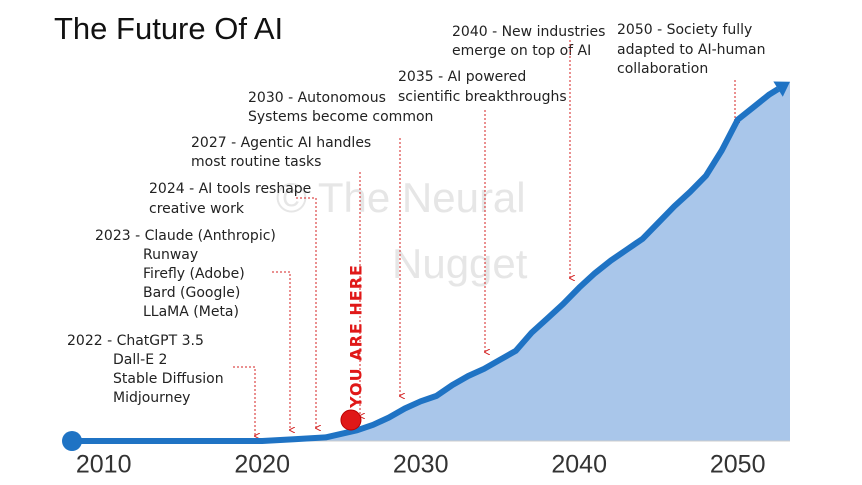 The image size is (862, 485). Describe the element at coordinates (340, 117) in the screenshot. I see `annotation-line: Systems become common` at that location.